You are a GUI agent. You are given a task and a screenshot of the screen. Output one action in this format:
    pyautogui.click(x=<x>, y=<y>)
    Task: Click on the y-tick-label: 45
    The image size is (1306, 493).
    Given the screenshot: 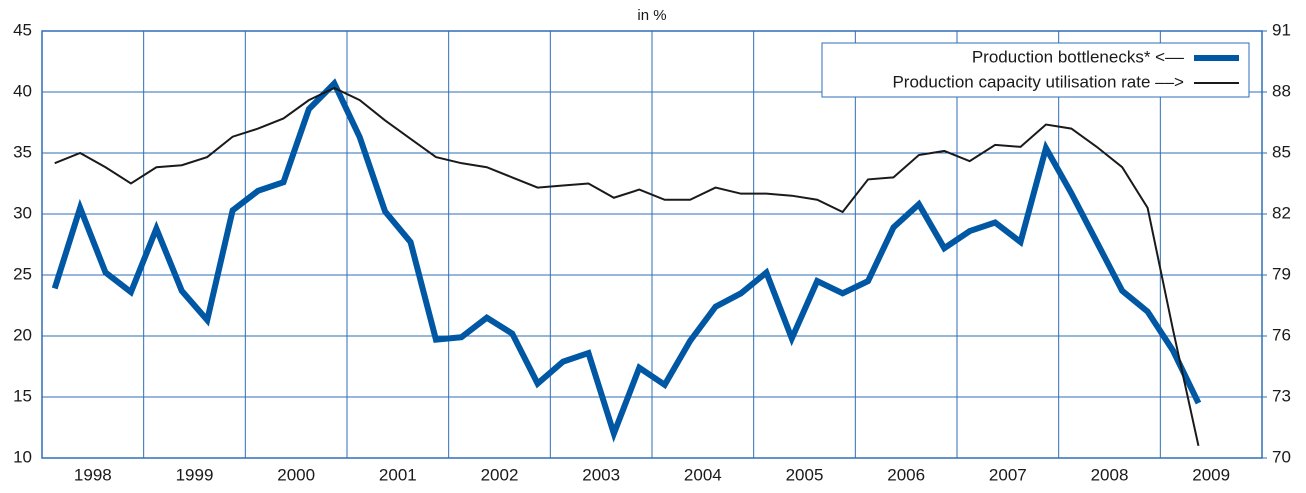 What is the action you would take?
    pyautogui.click(x=22, y=29)
    